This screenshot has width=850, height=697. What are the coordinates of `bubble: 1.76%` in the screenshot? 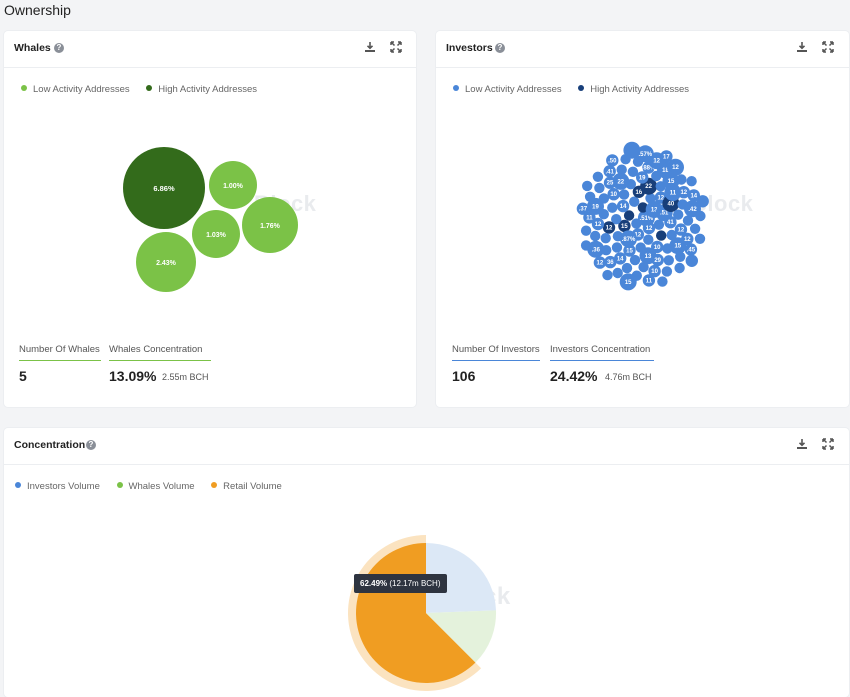 It's located at (270, 225).